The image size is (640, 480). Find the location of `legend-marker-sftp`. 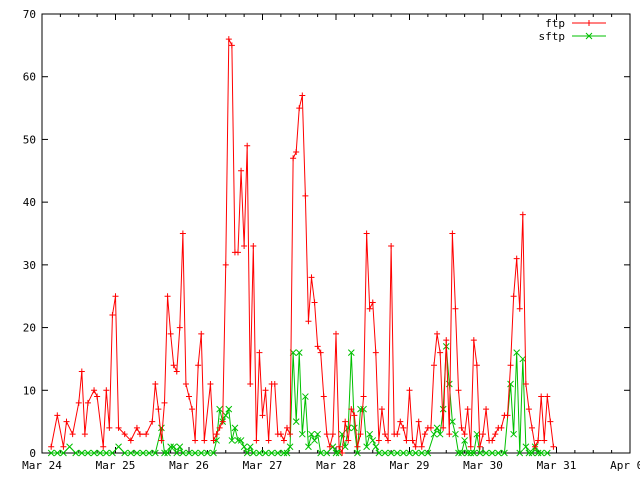

legend-marker-sftp is located at coordinates (589, 36).